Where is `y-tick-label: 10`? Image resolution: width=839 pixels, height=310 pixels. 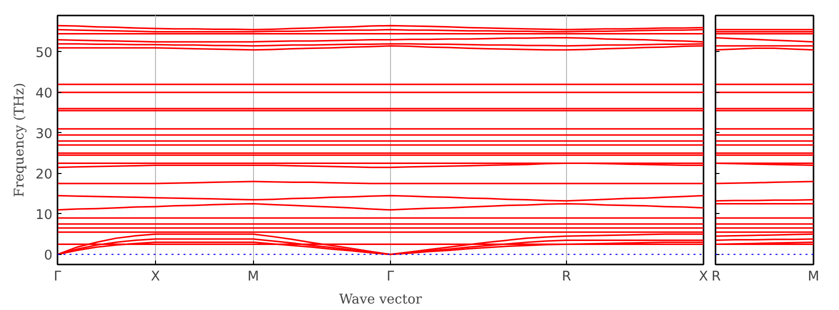 y-tick-label: 10 is located at coordinates (44, 215).